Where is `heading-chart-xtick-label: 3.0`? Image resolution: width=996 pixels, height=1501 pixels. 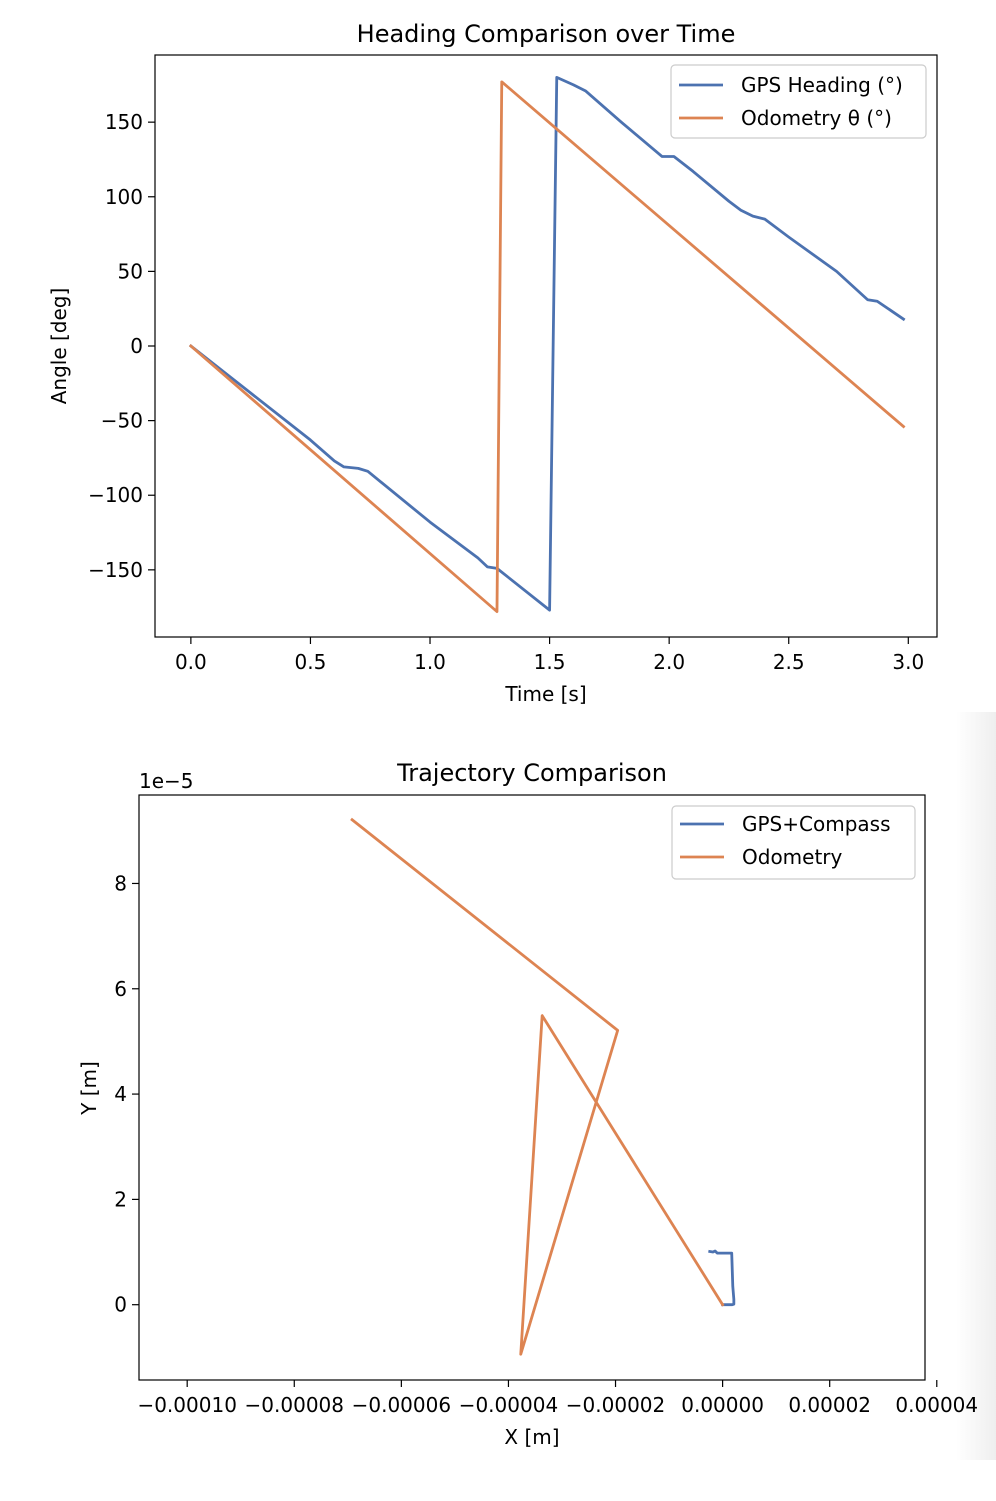 heading-chart-xtick-label: 3.0 is located at coordinates (908, 662).